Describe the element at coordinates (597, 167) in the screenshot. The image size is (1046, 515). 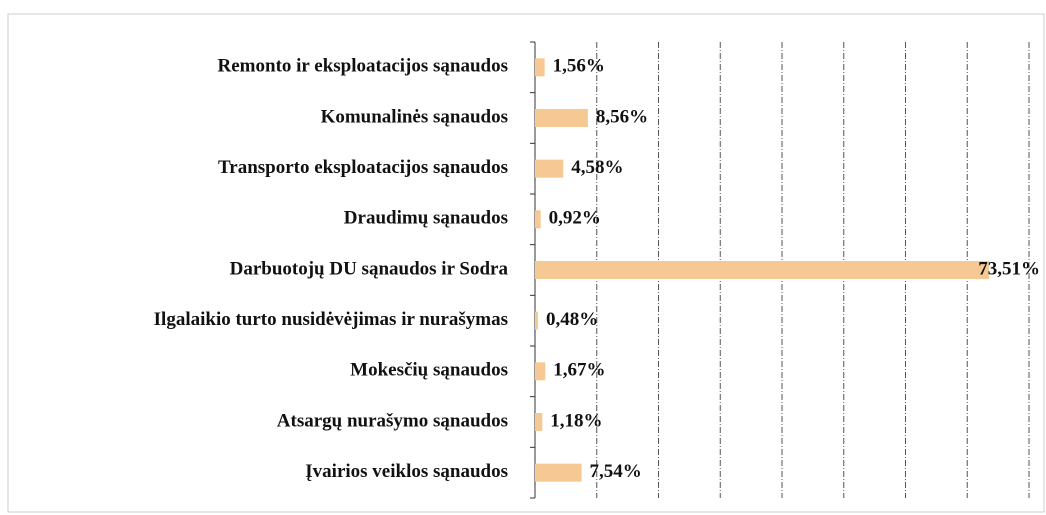
I see `data-label: 4,58%` at that location.